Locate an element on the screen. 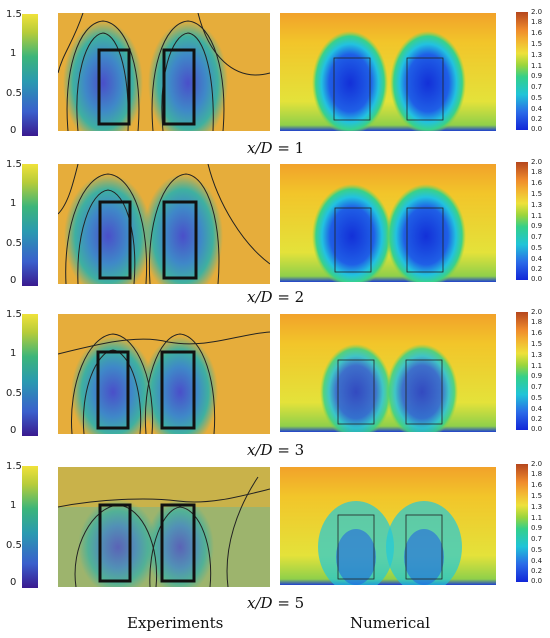  exp-tick-4-b: 1 is located at coordinates (13, 505).